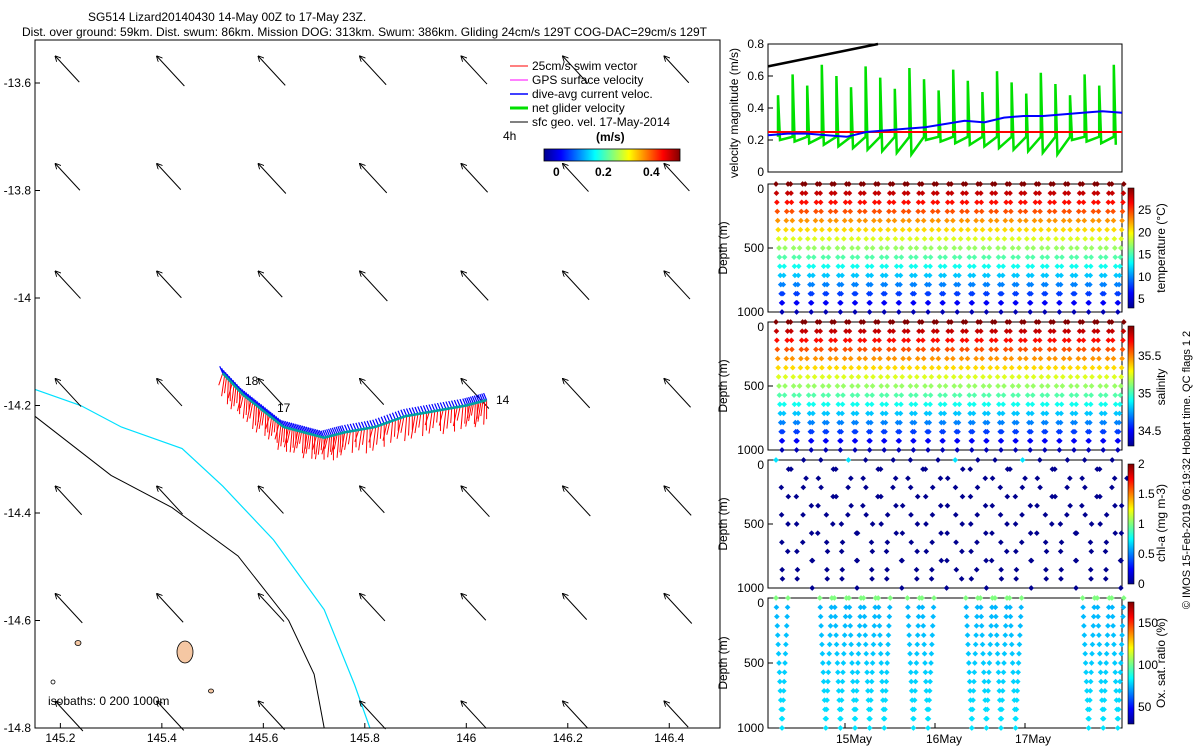  Describe the element at coordinates (18, 406) in the screenshot. I see `map-y-tick-label: -14.2` at that location.